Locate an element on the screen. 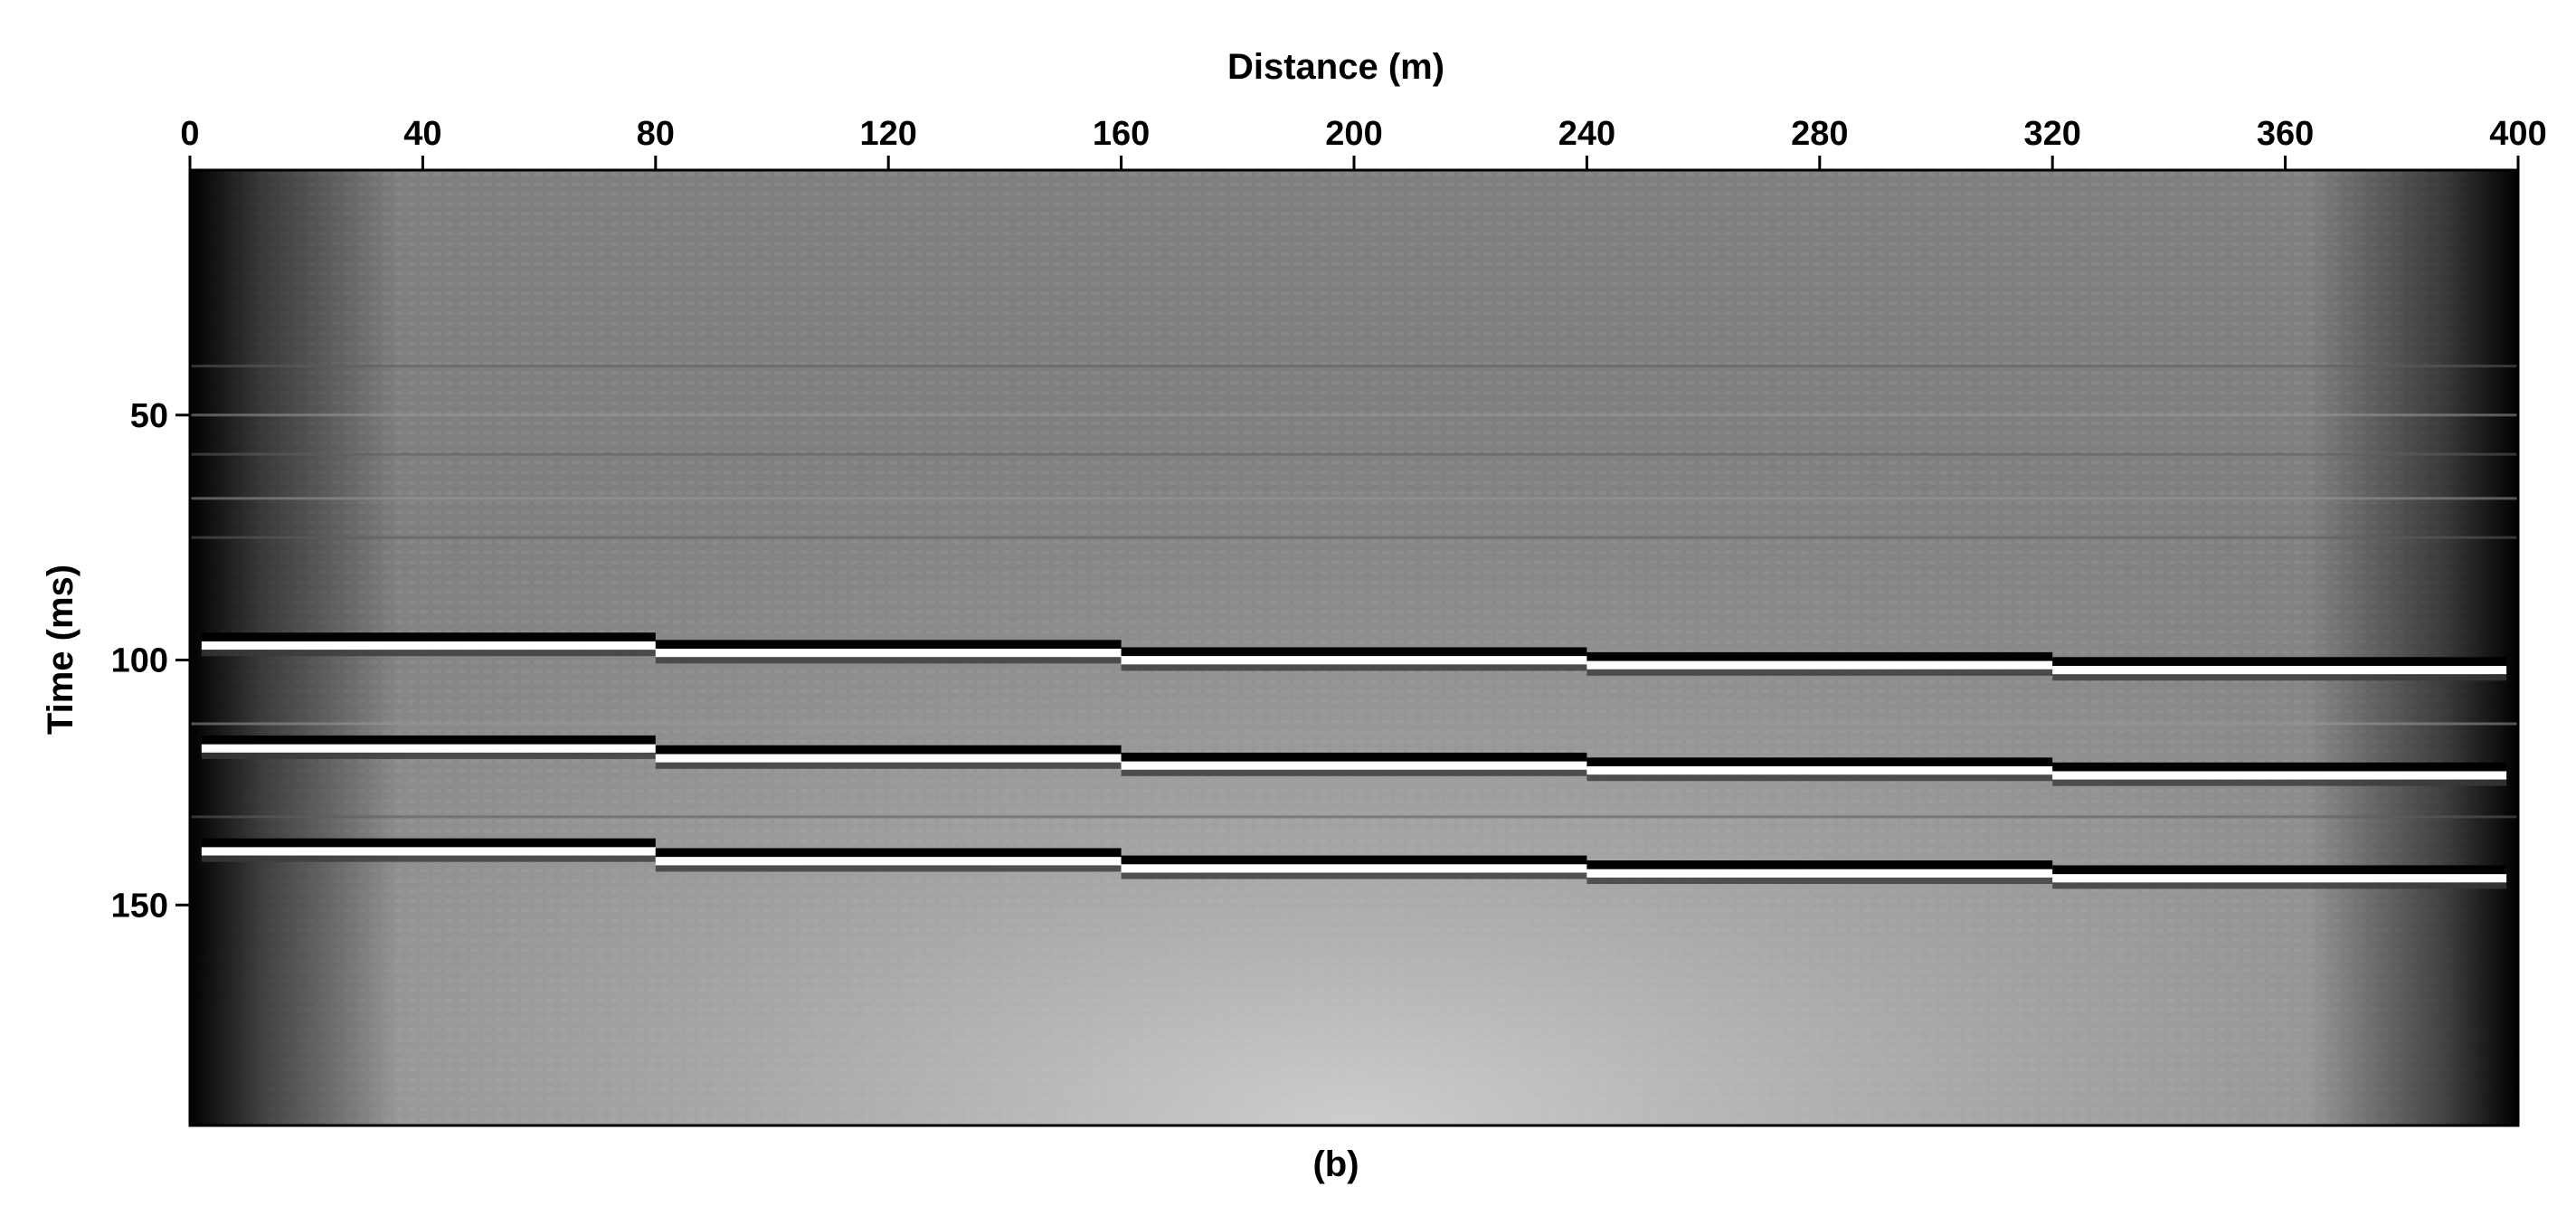  x-tick-label: 240 is located at coordinates (1586, 134).